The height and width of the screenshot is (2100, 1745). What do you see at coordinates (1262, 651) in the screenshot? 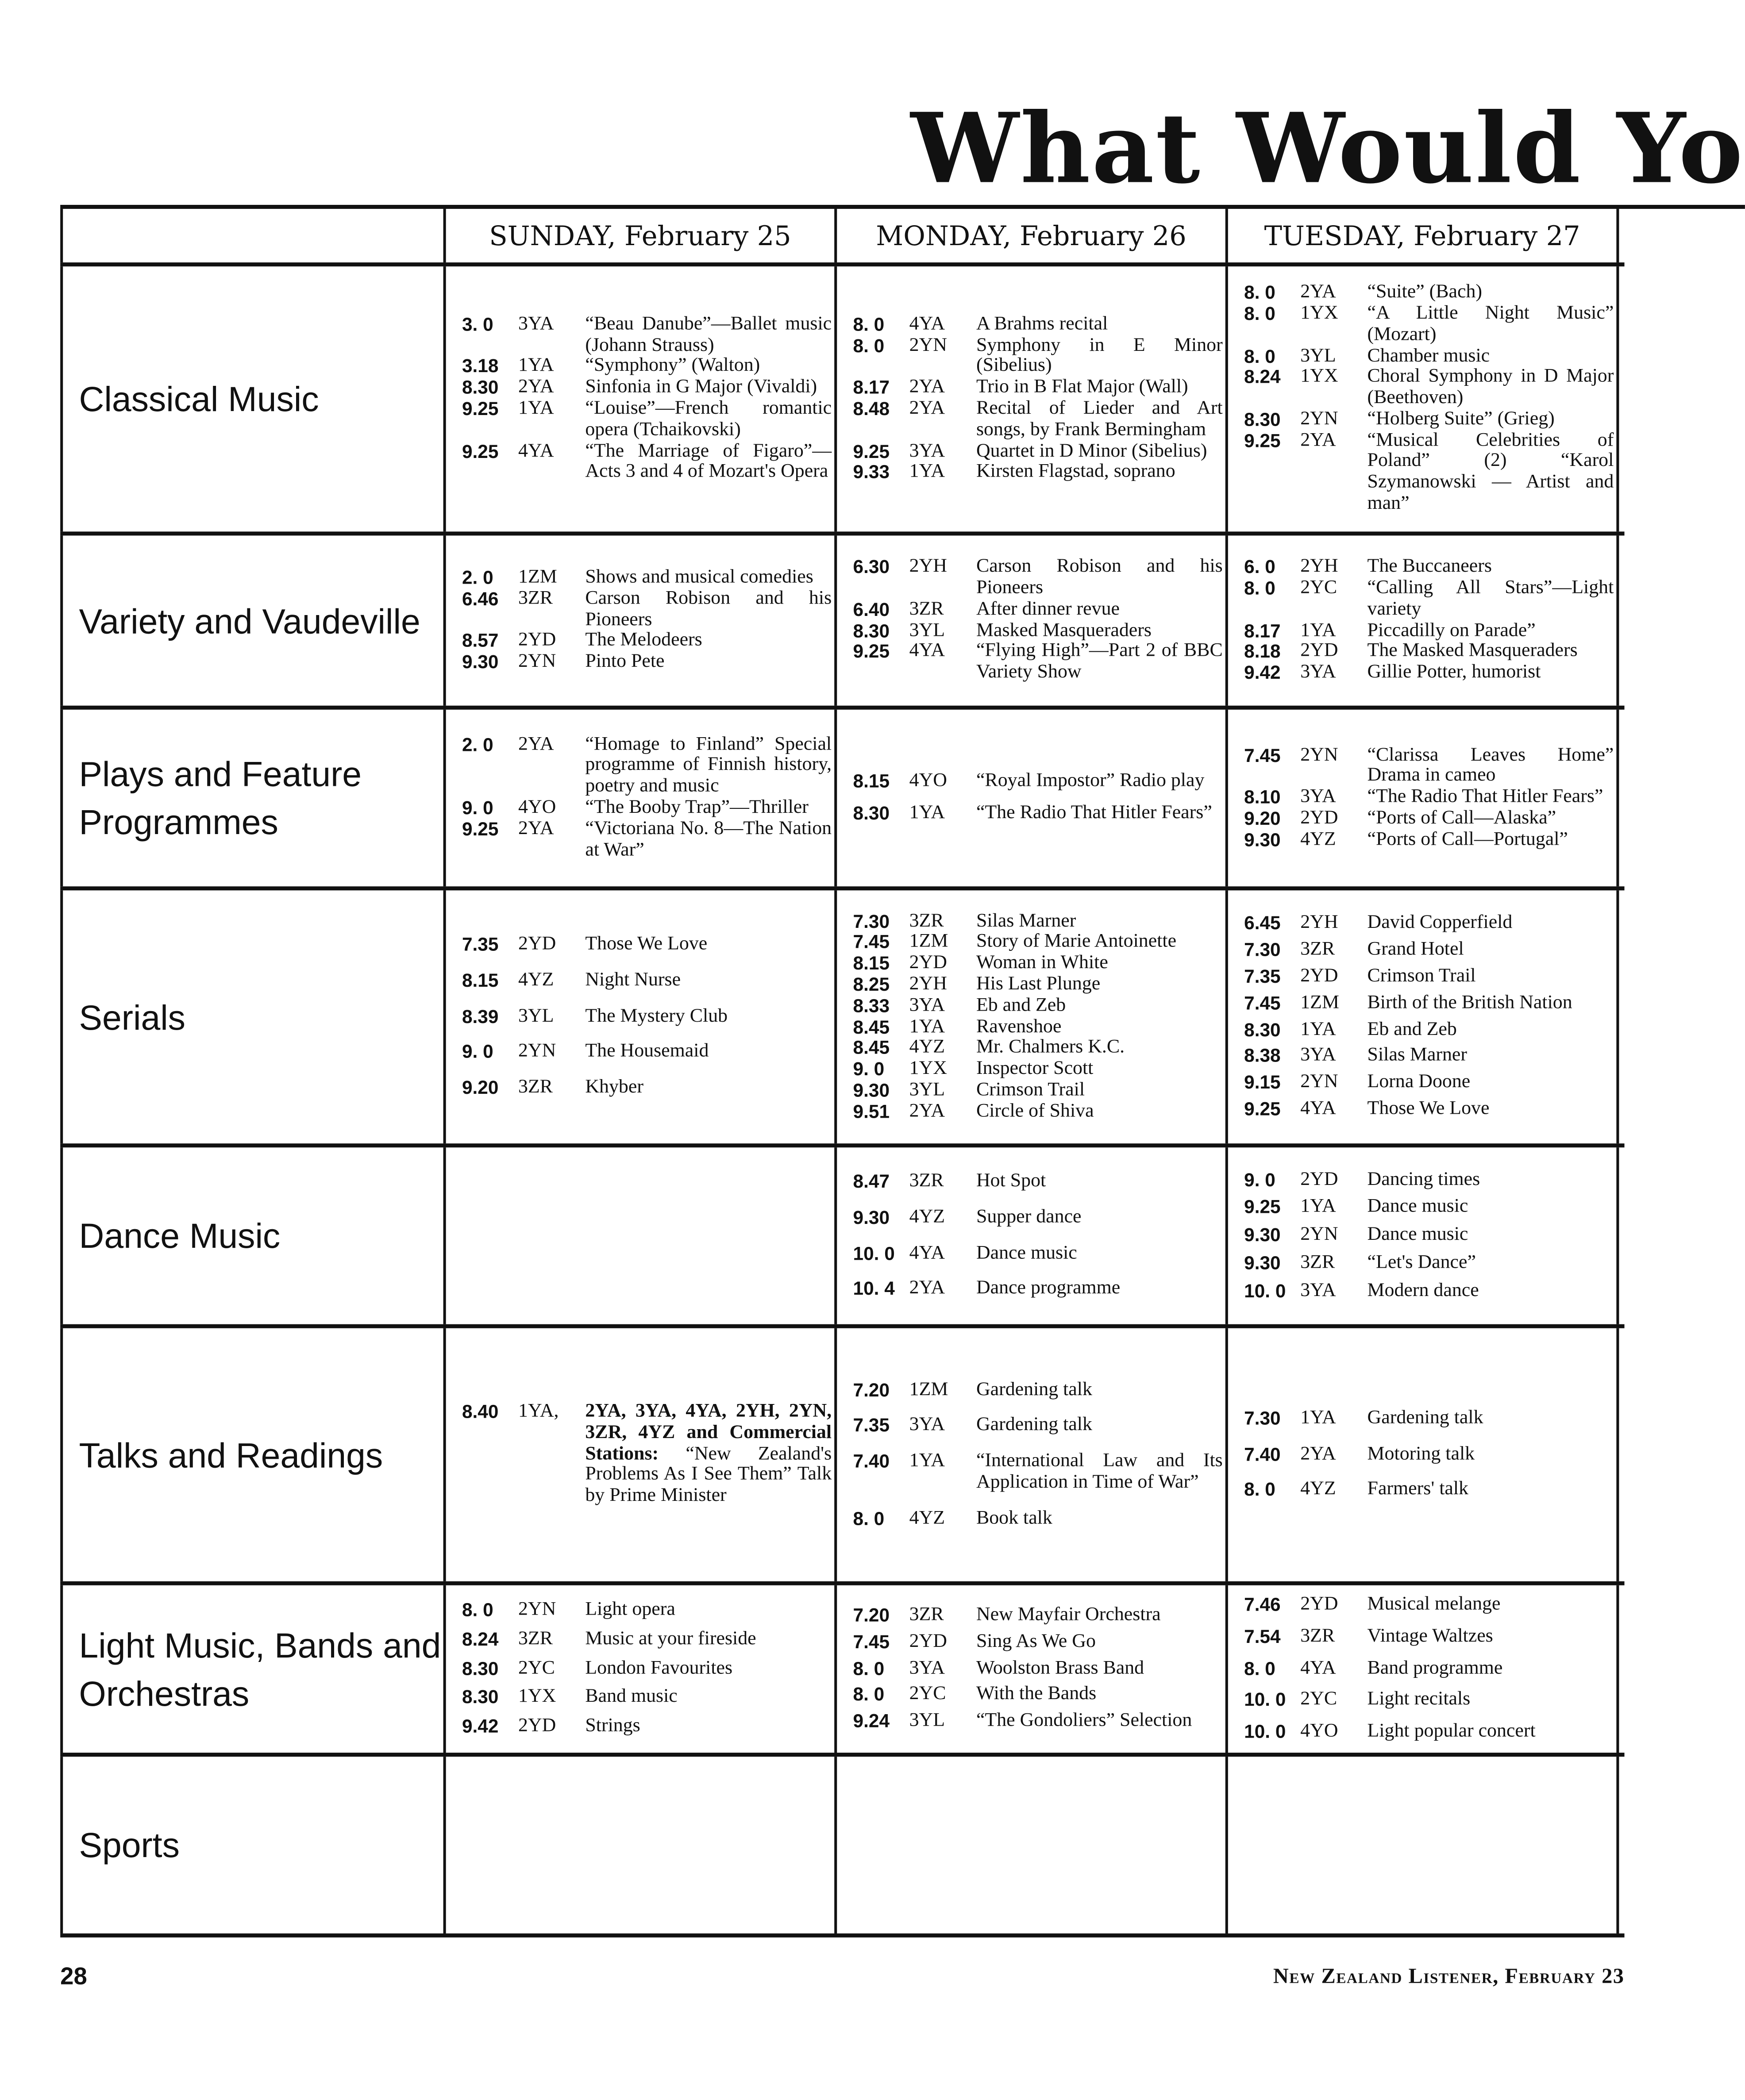
I see `entry-time: 8.18` at bounding box center [1262, 651].